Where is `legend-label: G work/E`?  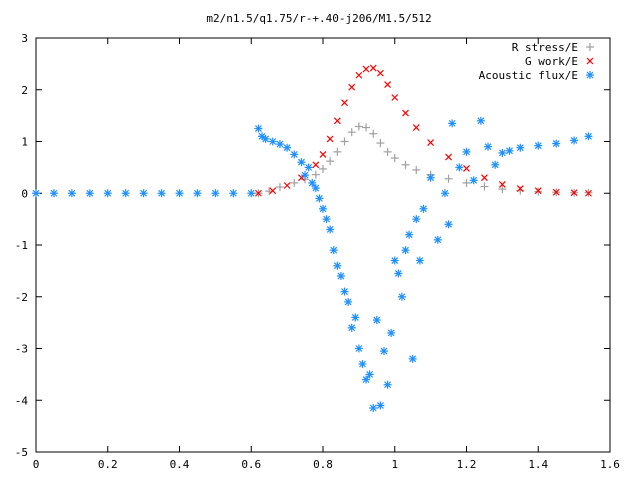 legend-label: G work/E is located at coordinates (551, 61).